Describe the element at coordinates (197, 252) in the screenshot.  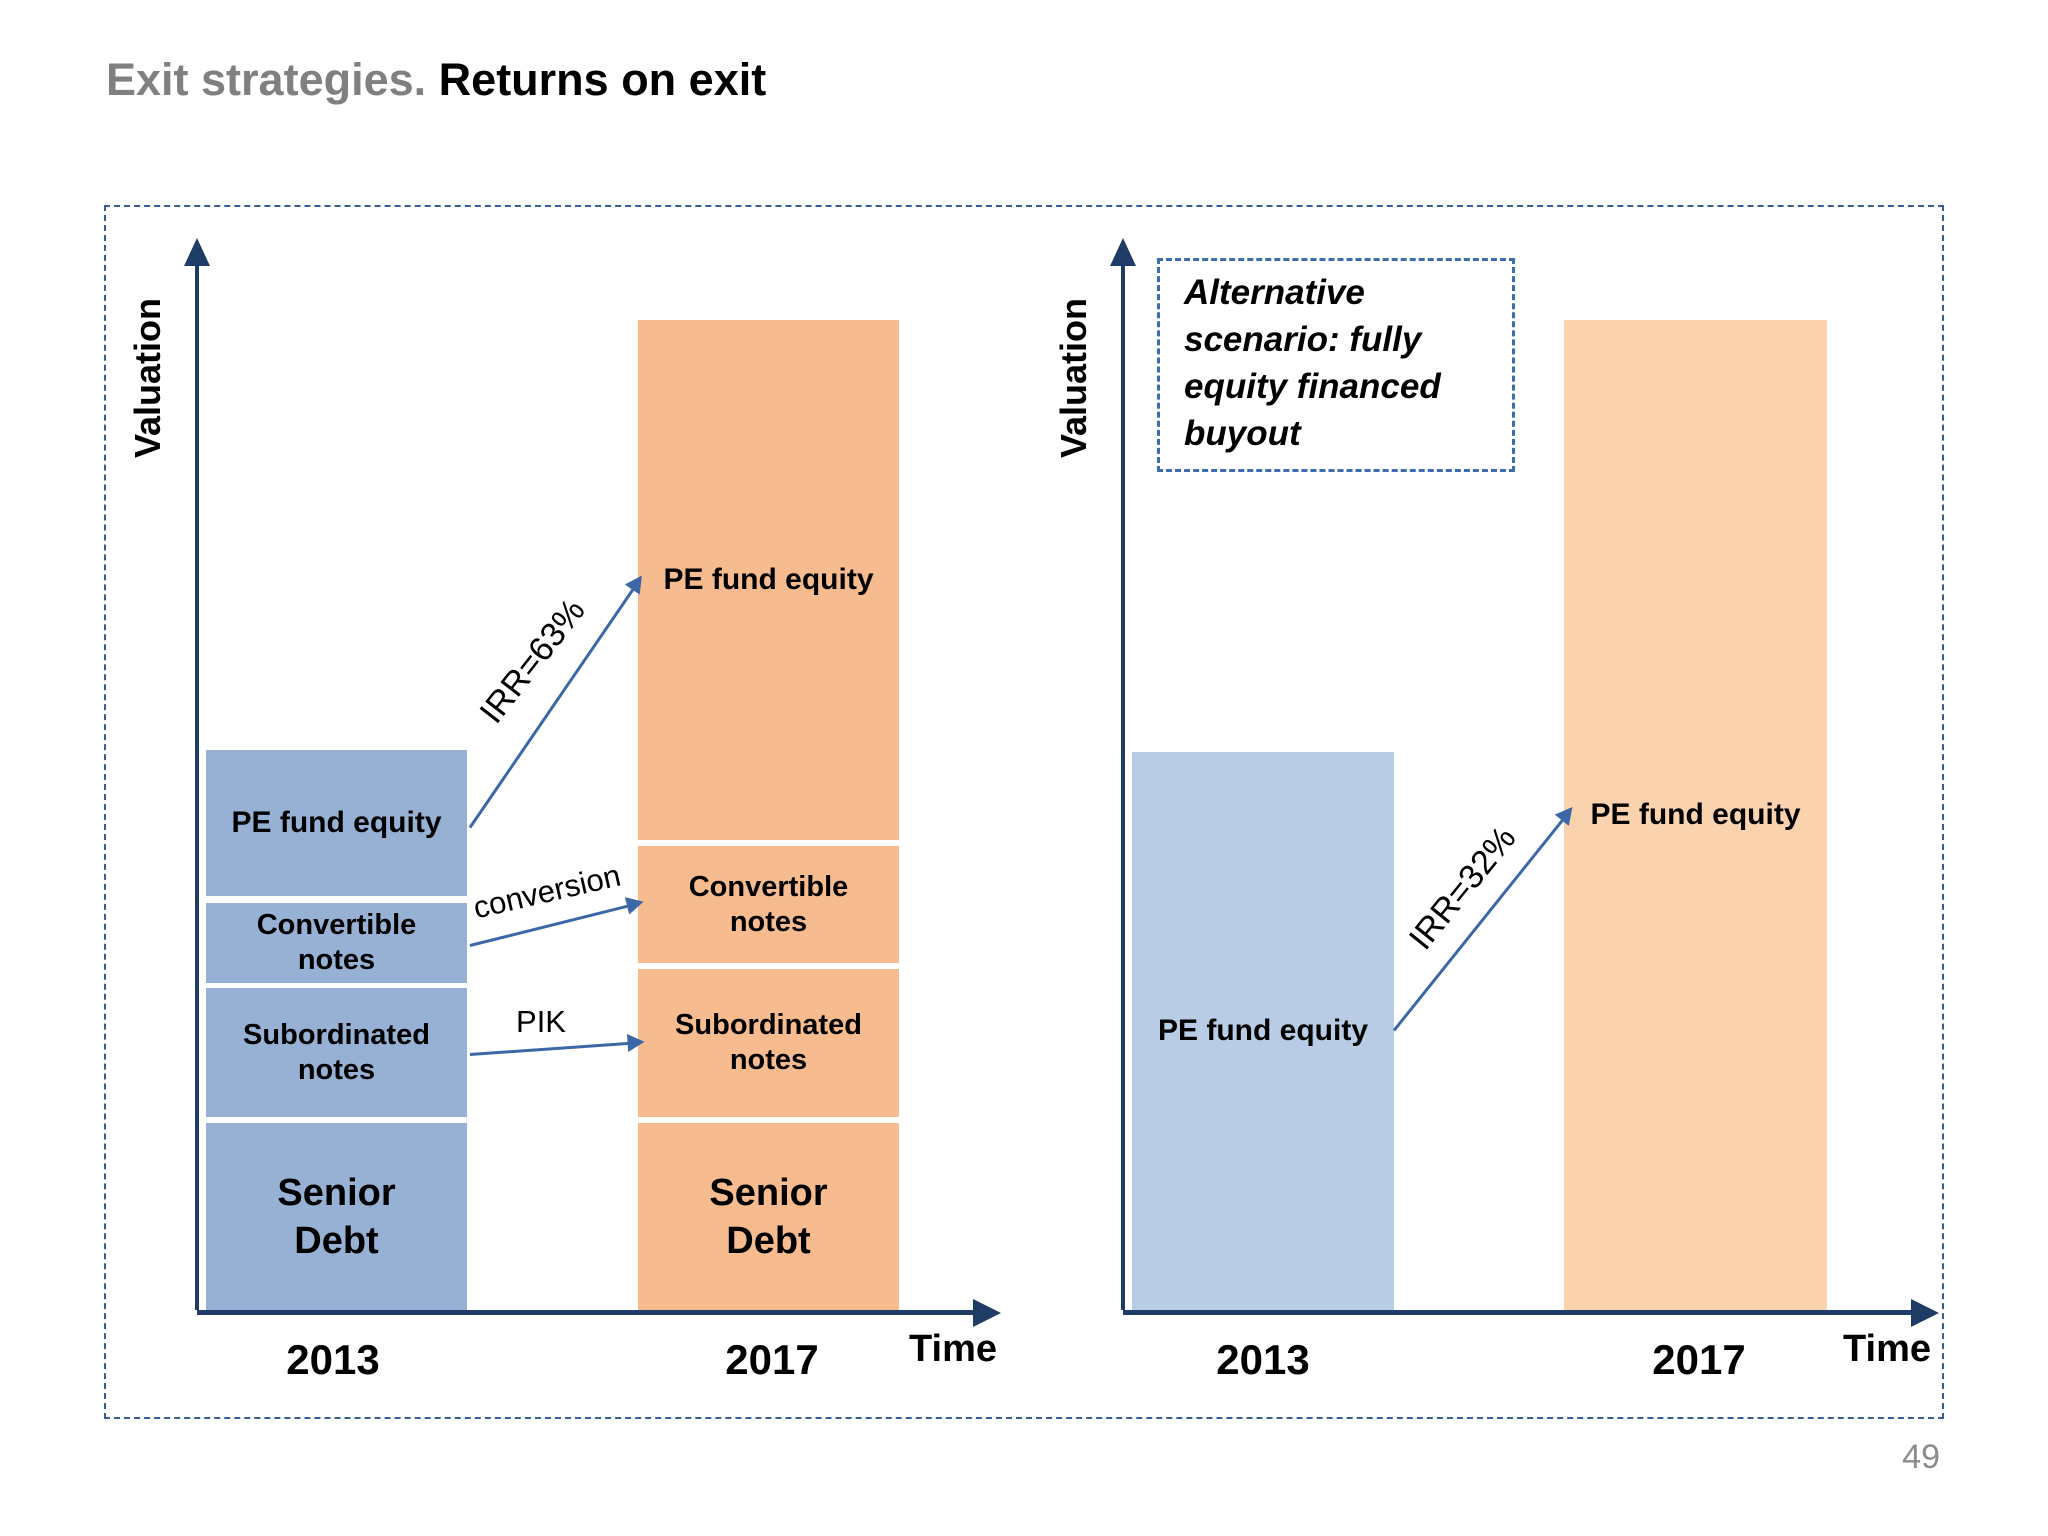
I see `left-y-axis-arrow-icon` at that location.